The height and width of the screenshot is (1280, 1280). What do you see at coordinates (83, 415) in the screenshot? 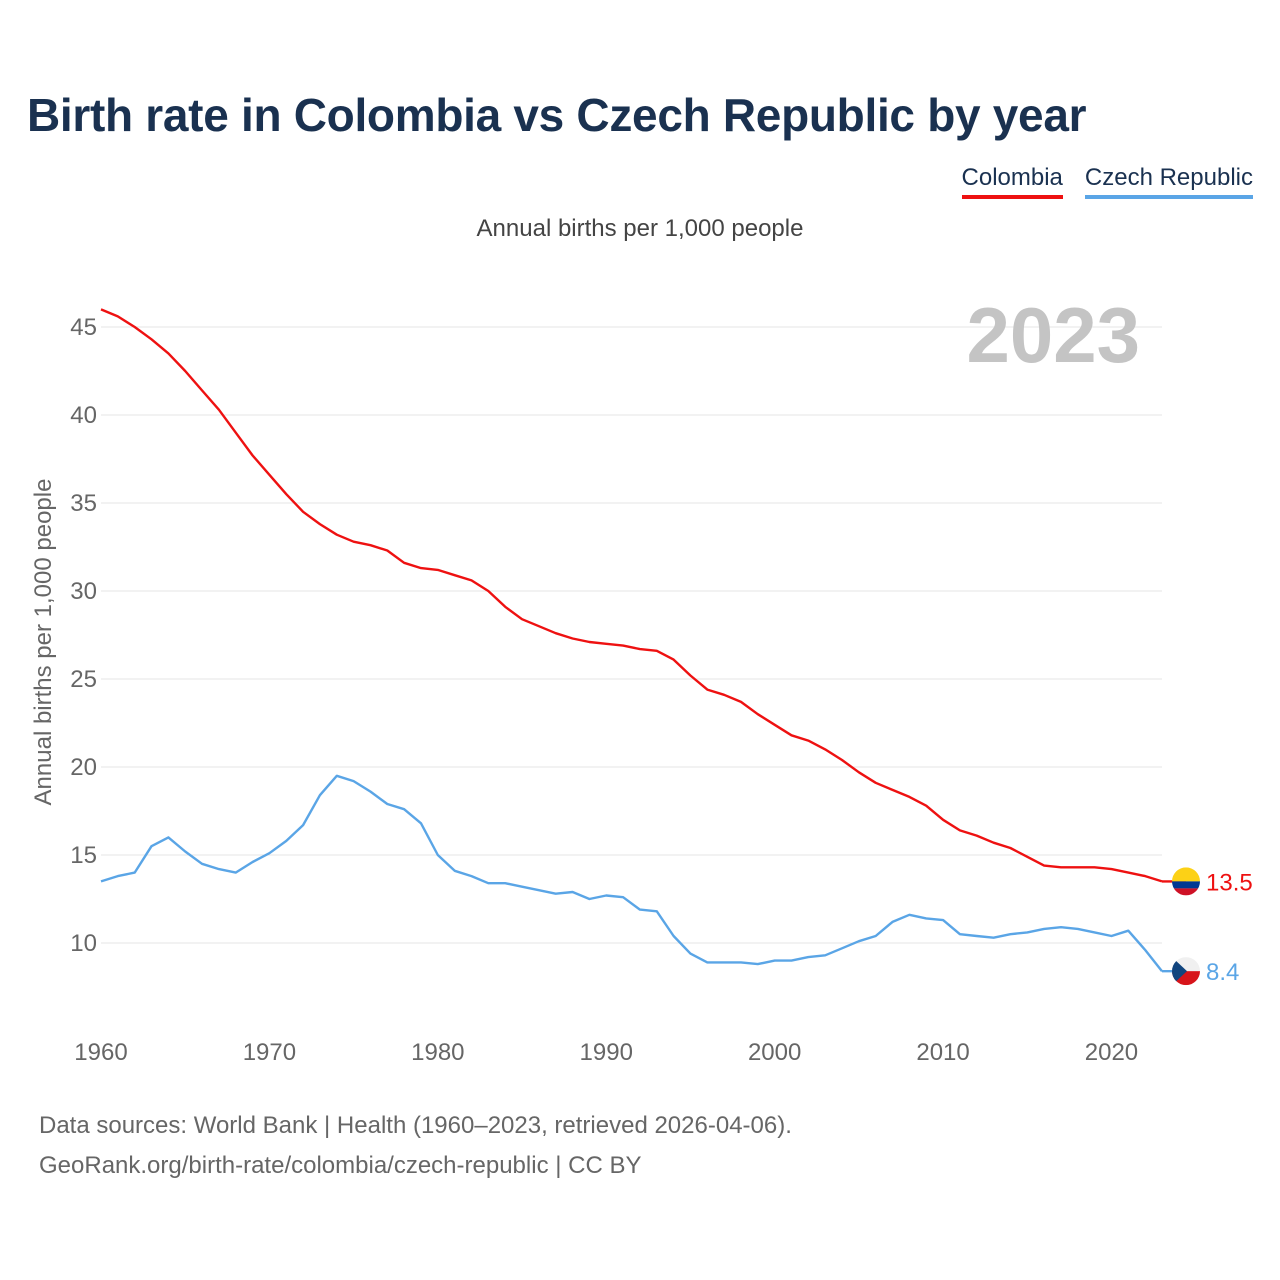
I see `y-tick-label: 40` at bounding box center [83, 415].